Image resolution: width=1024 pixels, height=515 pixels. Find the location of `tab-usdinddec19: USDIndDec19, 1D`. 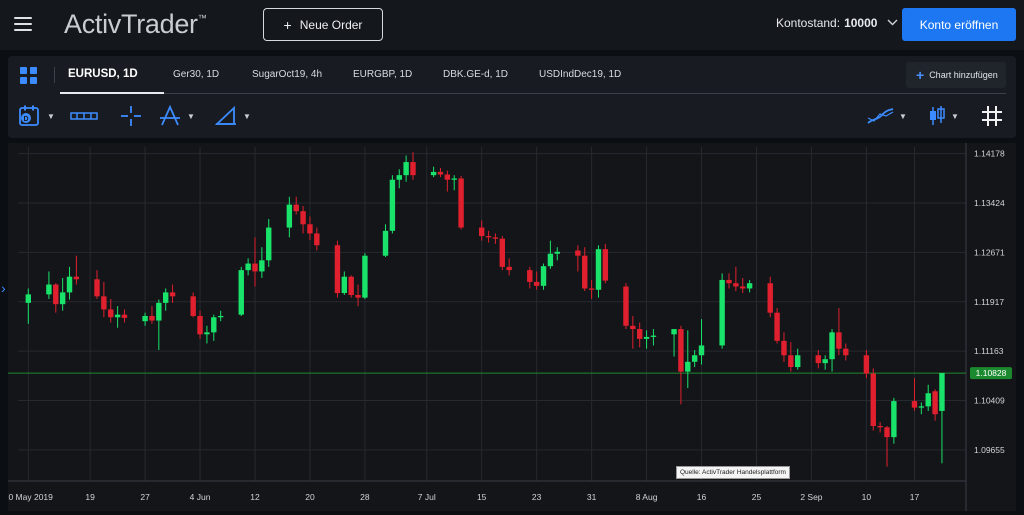

tab-usdinddec19: USDIndDec19, 1D is located at coordinates (580, 74).